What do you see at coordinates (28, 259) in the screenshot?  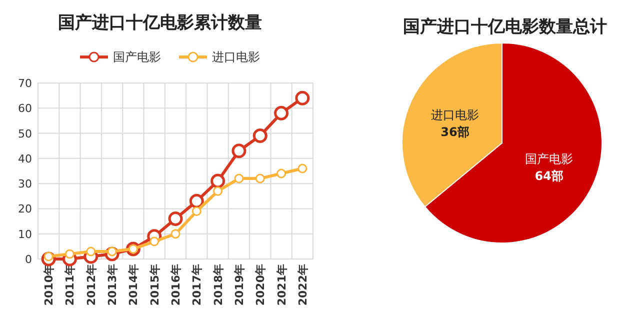 I see `y-tick-label: 0` at bounding box center [28, 259].